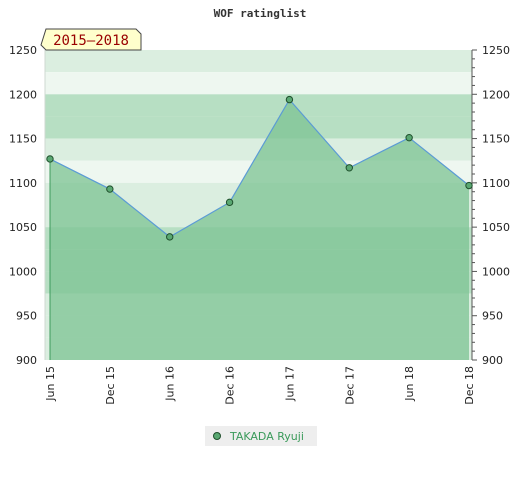  What do you see at coordinates (496, 139) in the screenshot?
I see `y-tick-label-right: 1150` at bounding box center [496, 139].